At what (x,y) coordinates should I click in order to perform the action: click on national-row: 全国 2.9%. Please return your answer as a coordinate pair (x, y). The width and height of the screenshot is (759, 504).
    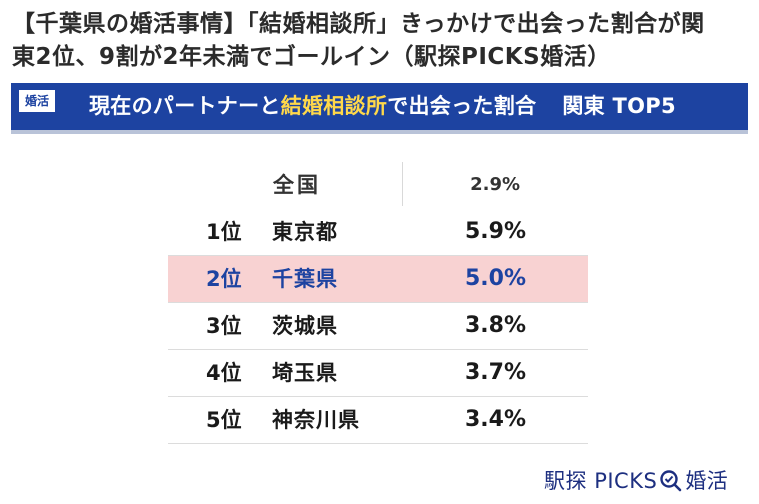
    Looking at the image, I should click on (378, 185).